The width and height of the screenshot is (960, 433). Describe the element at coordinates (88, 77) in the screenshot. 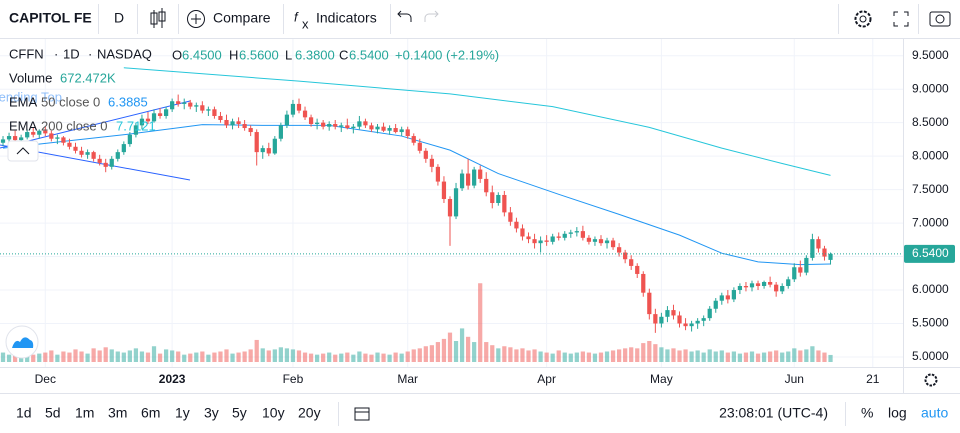

I see `volume-legend-value: 672.472K` at that location.